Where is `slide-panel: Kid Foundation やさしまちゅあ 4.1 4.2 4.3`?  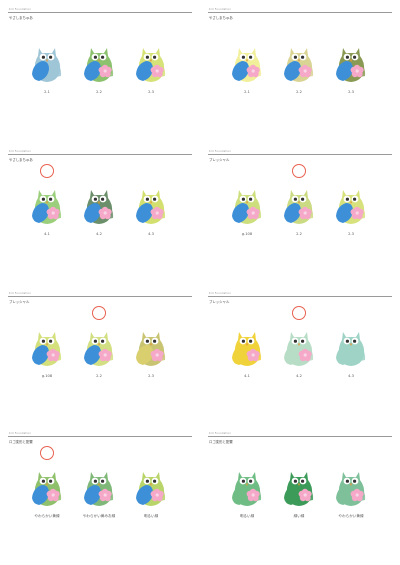
slide-panel: Kid Foundation やさしまちゅあ 4.1 4.2 4.3 is located at coordinates (100, 214).